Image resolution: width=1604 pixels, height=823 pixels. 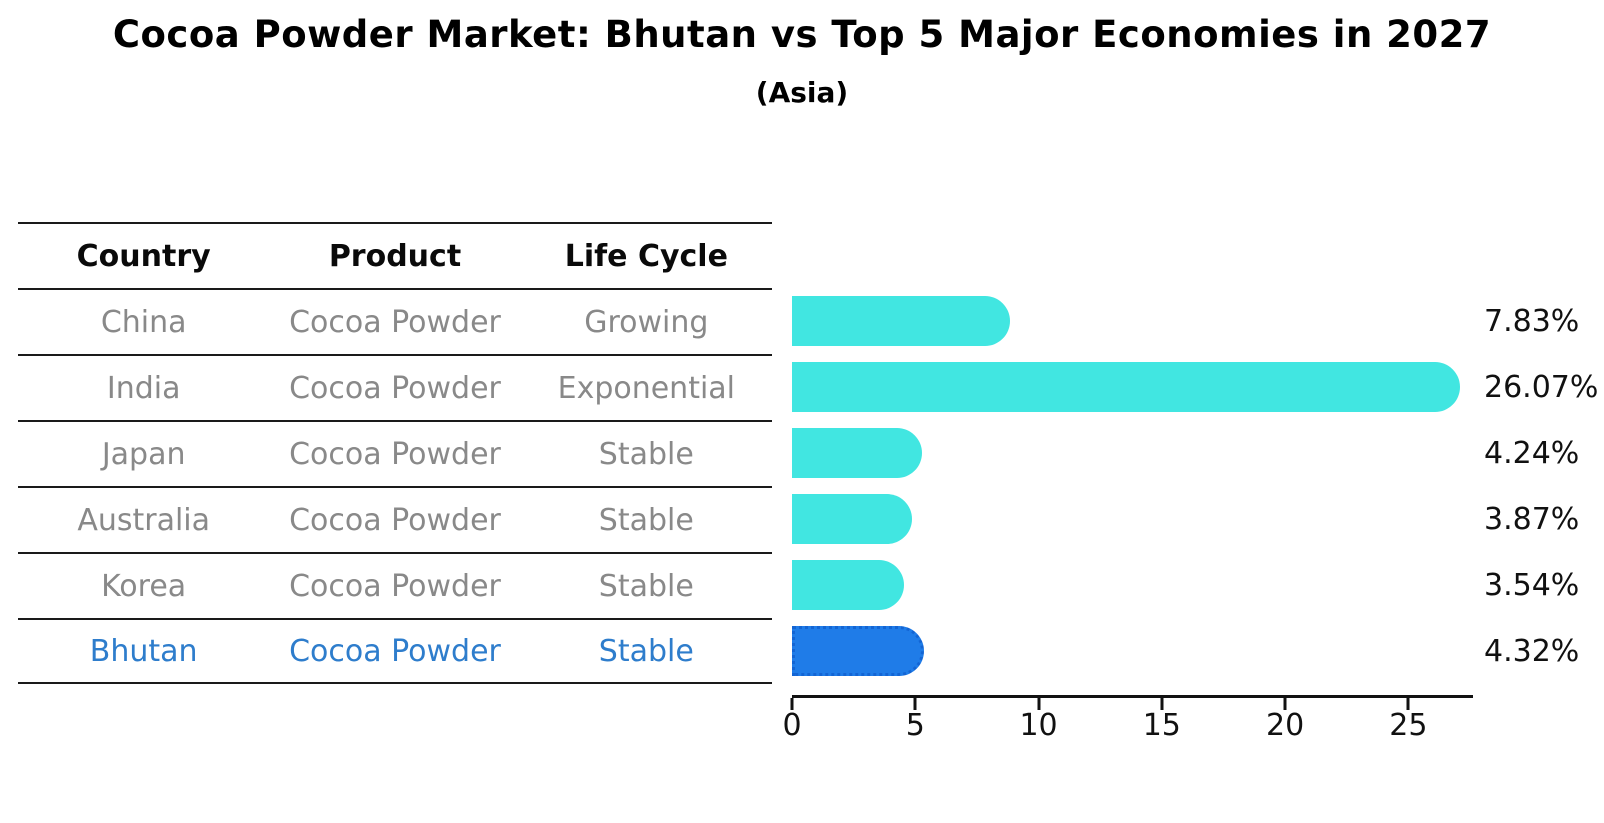 I want to click on table-row-bhutan: Bhutan Cocoa Powder Stable, so click(x=395, y=651).